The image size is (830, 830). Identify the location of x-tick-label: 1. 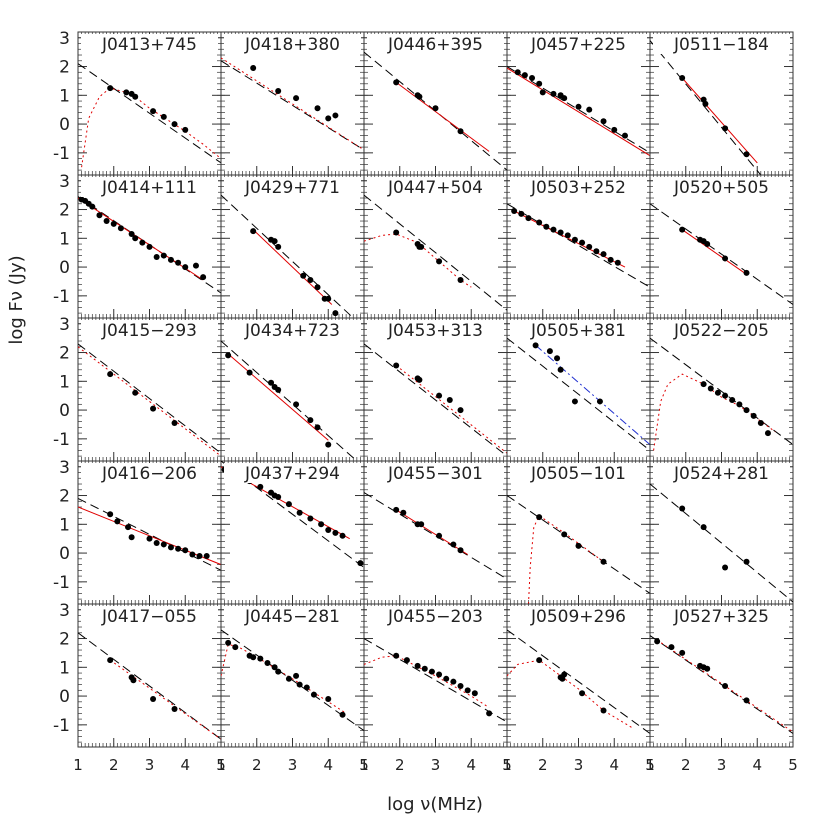
(650, 765).